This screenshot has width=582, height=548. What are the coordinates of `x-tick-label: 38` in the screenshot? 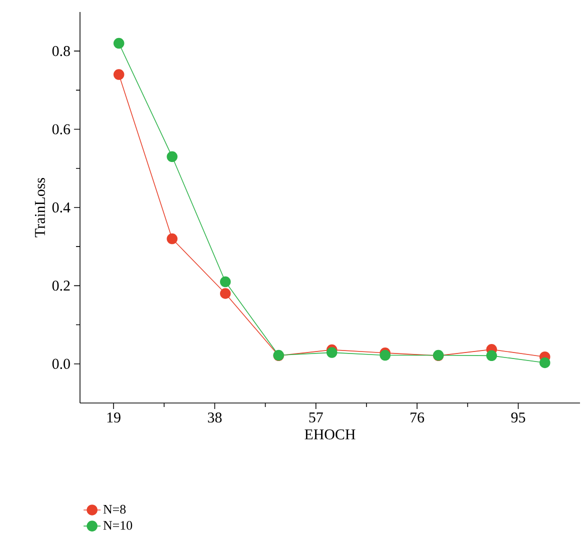 It's located at (215, 417).